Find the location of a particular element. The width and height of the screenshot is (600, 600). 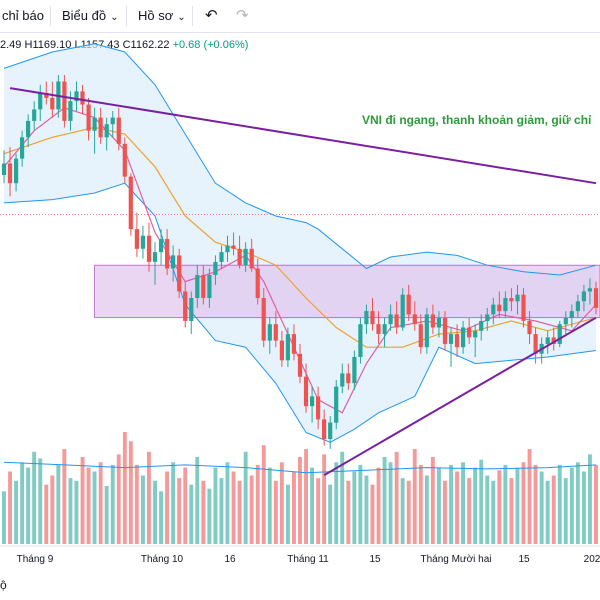

chart-menu-button: Biểu đồ ⌄ is located at coordinates (90, 15).